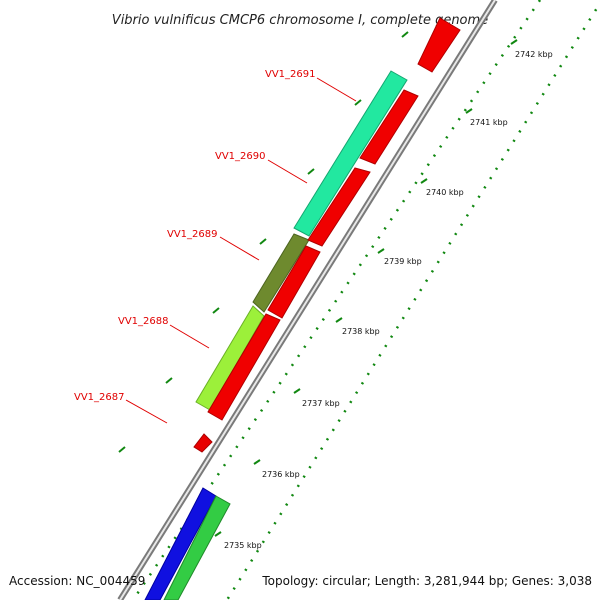 The height and width of the screenshot is (600, 600). What do you see at coordinates (439, 45) in the screenshot?
I see `gene-feature-reverse-top` at bounding box center [439, 45].